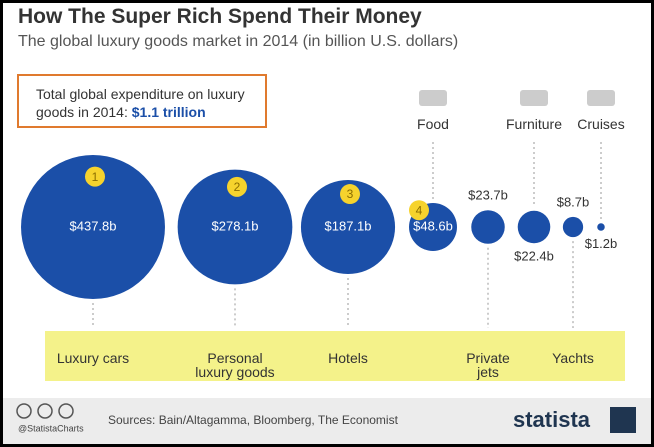 The image size is (654, 447). I want to click on category-label: Yachts, so click(573, 358).